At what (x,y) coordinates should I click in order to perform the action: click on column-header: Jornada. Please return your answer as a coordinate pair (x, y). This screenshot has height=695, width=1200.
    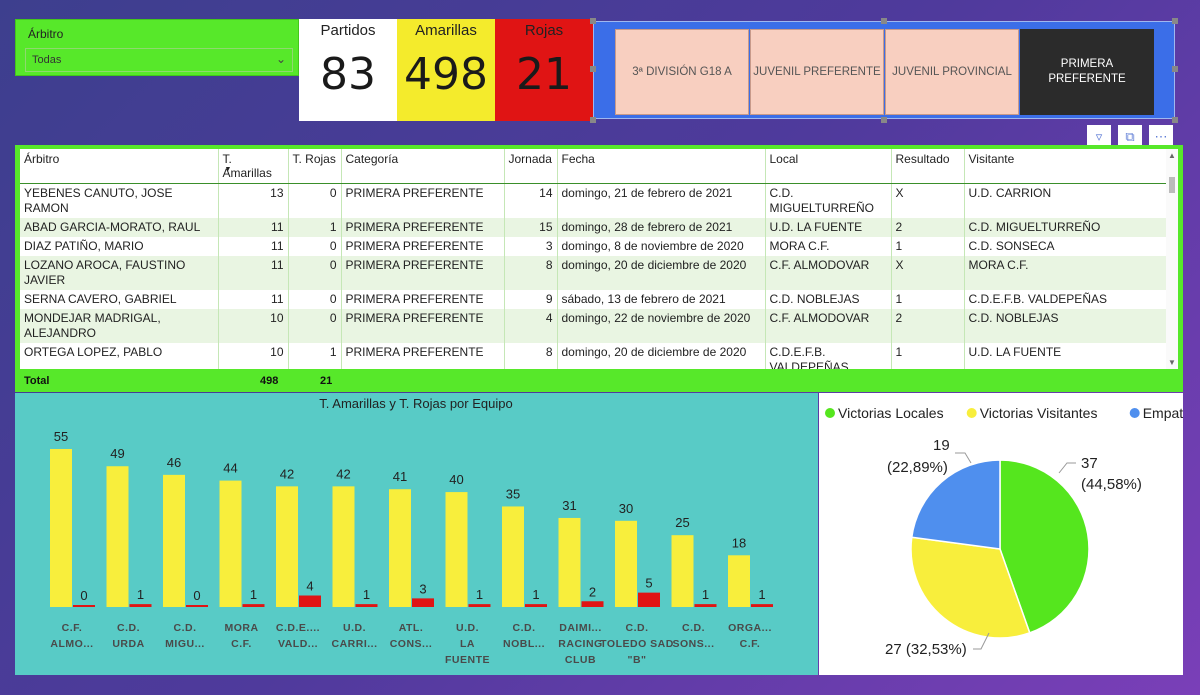
    Looking at the image, I should click on (531, 166).